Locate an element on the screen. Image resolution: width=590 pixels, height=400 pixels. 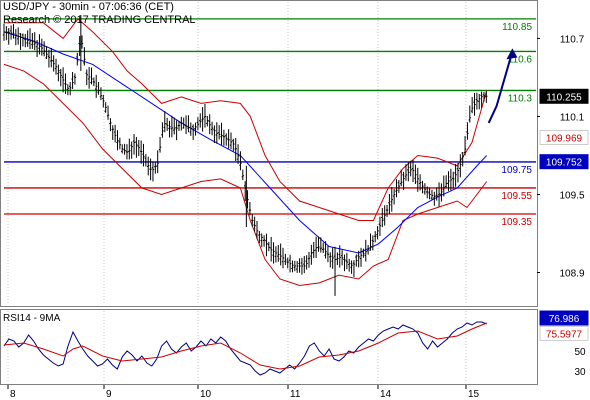
rsi-lines is located at coordinates (245, 348).